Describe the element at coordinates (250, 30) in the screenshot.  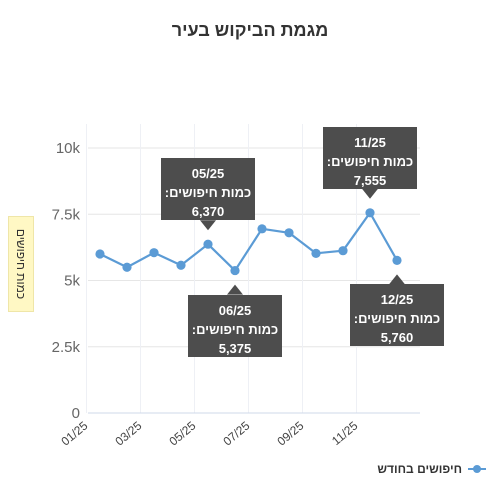
I see `chart-title: מגמת הביקוש בעיר` at that location.